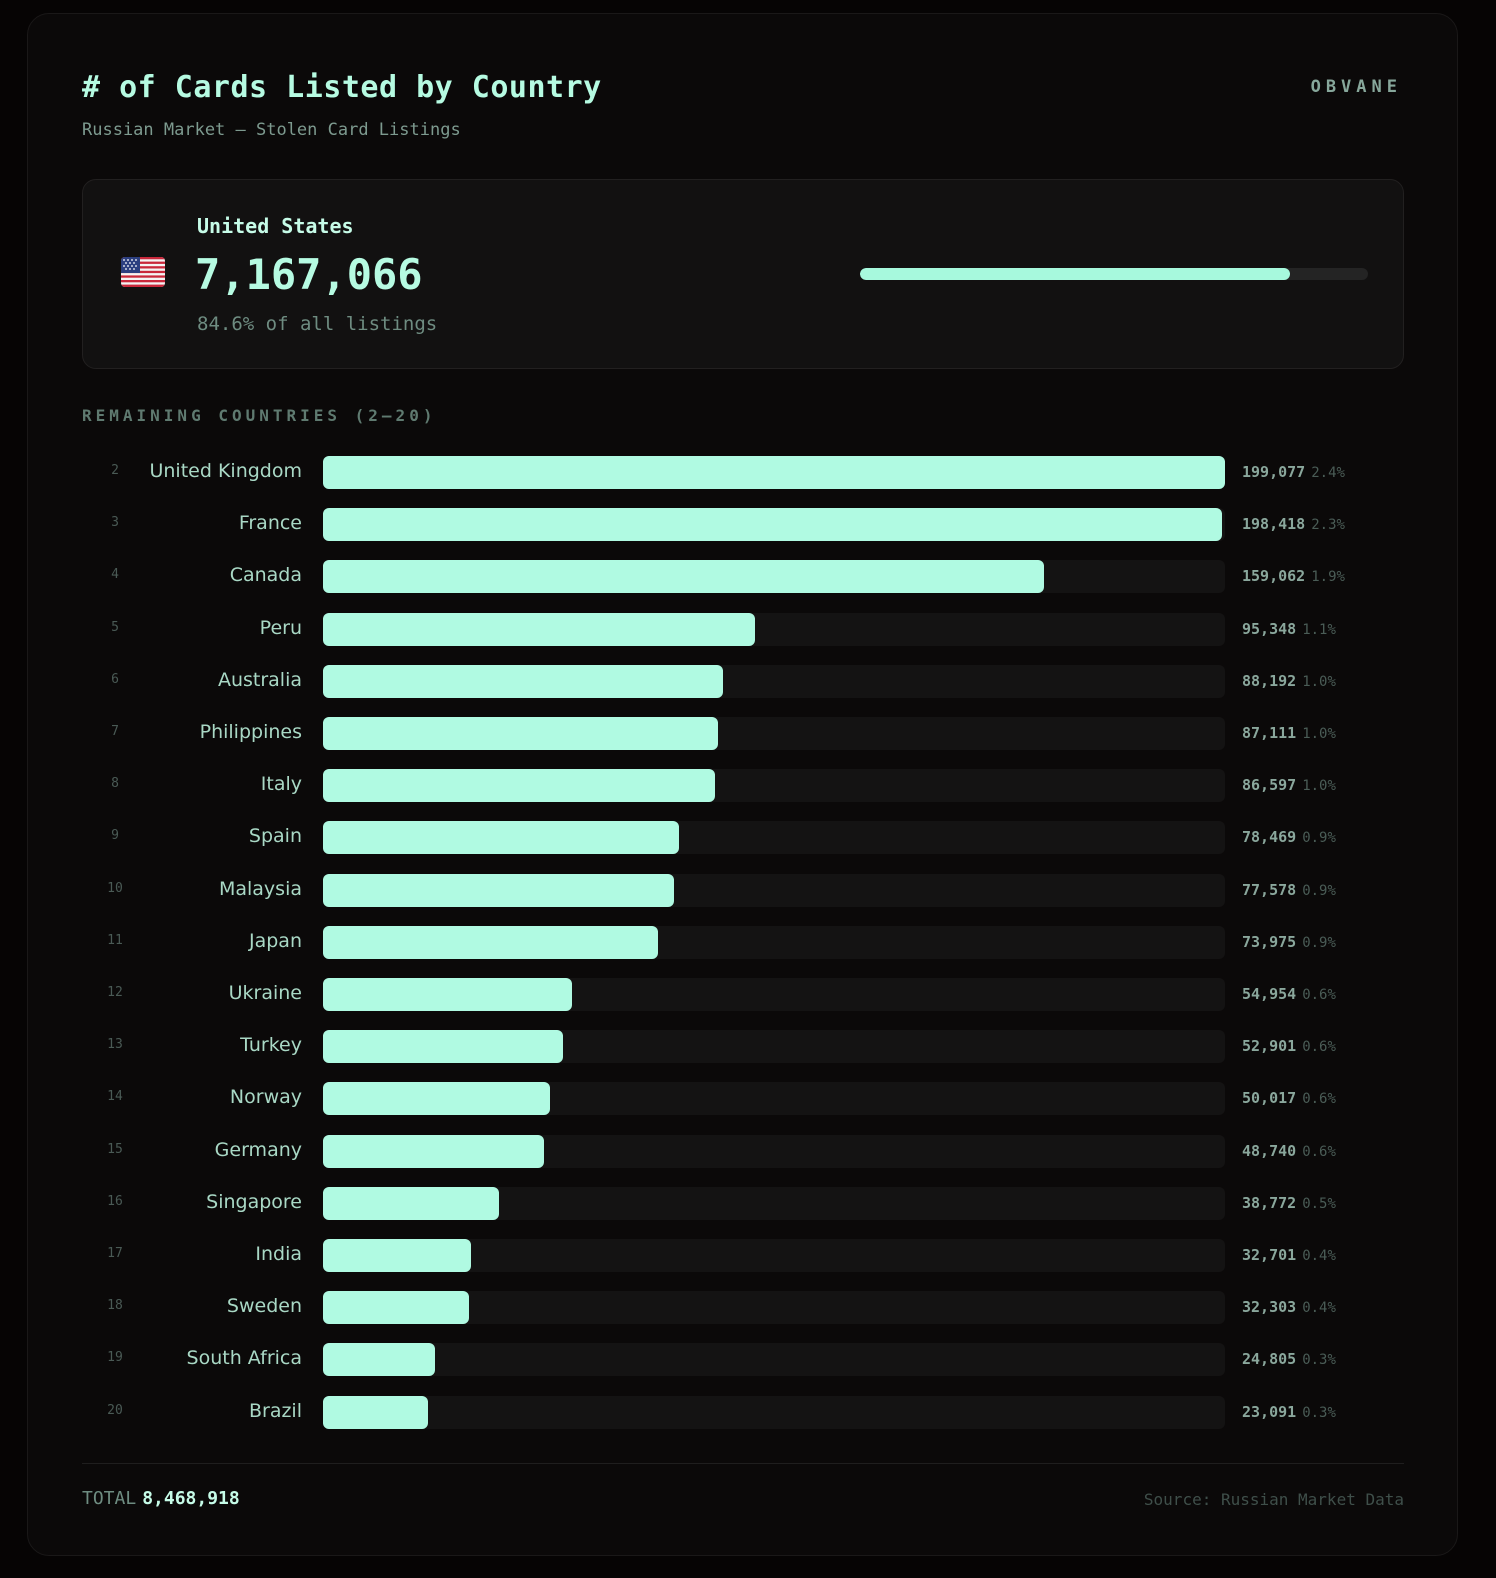 The image size is (1496, 1578). What do you see at coordinates (1269, 1359) in the screenshot?
I see `value-label: 24,805` at bounding box center [1269, 1359].